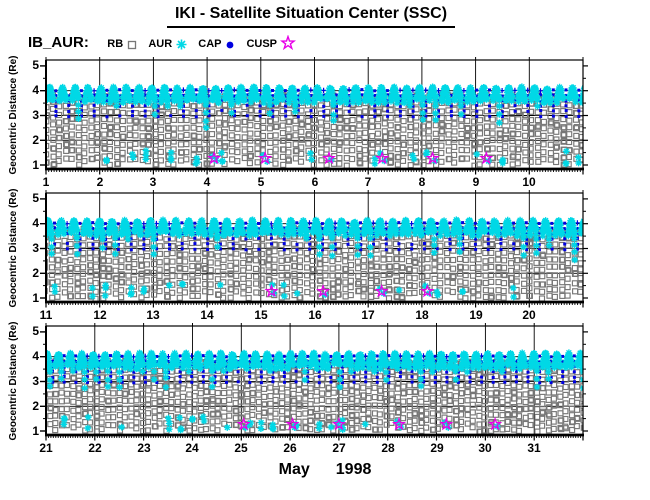 The width and height of the screenshot is (650, 500). I want to click on x-tick-label: 29, so click(437, 448).